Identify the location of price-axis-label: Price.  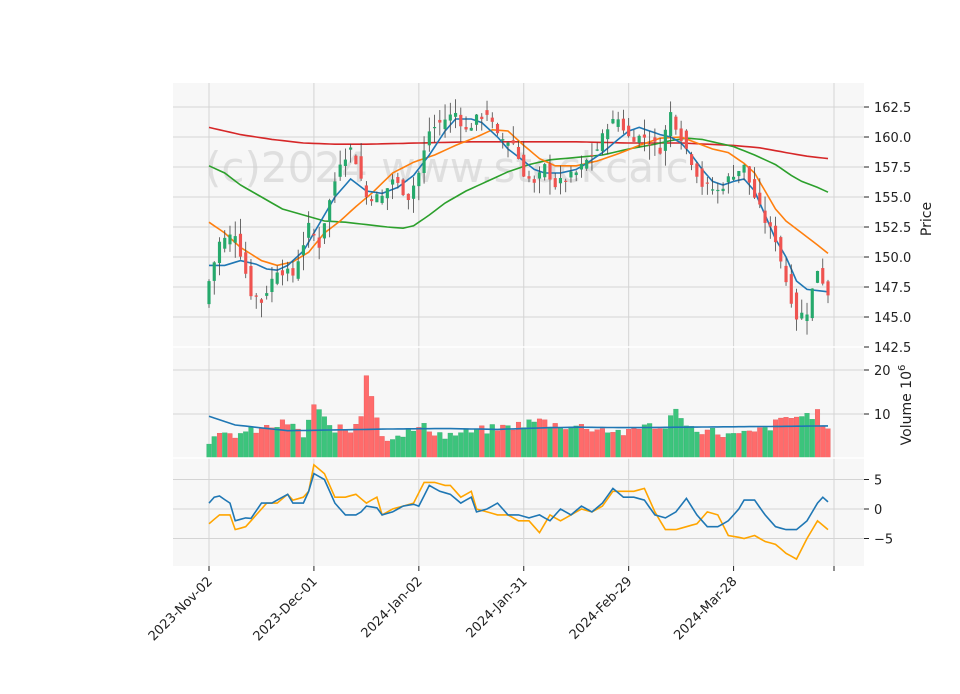
(927, 219).